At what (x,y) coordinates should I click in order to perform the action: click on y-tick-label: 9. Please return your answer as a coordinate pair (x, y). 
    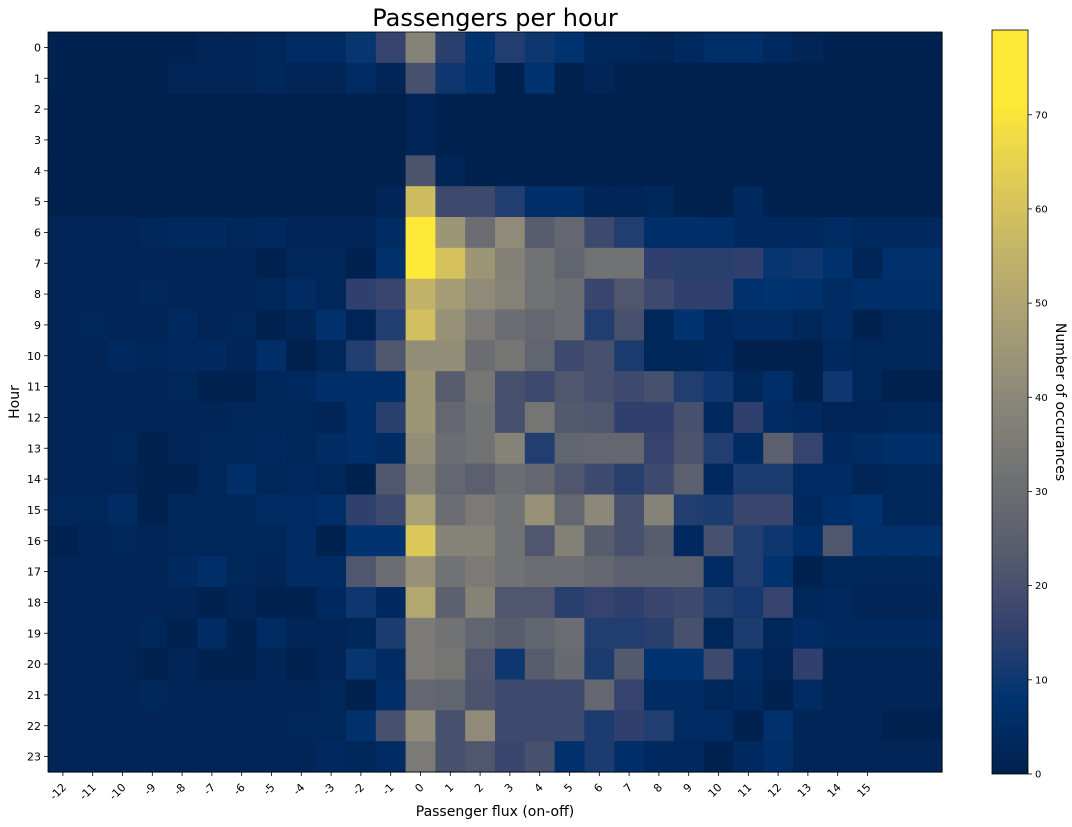
    Looking at the image, I should click on (37, 325).